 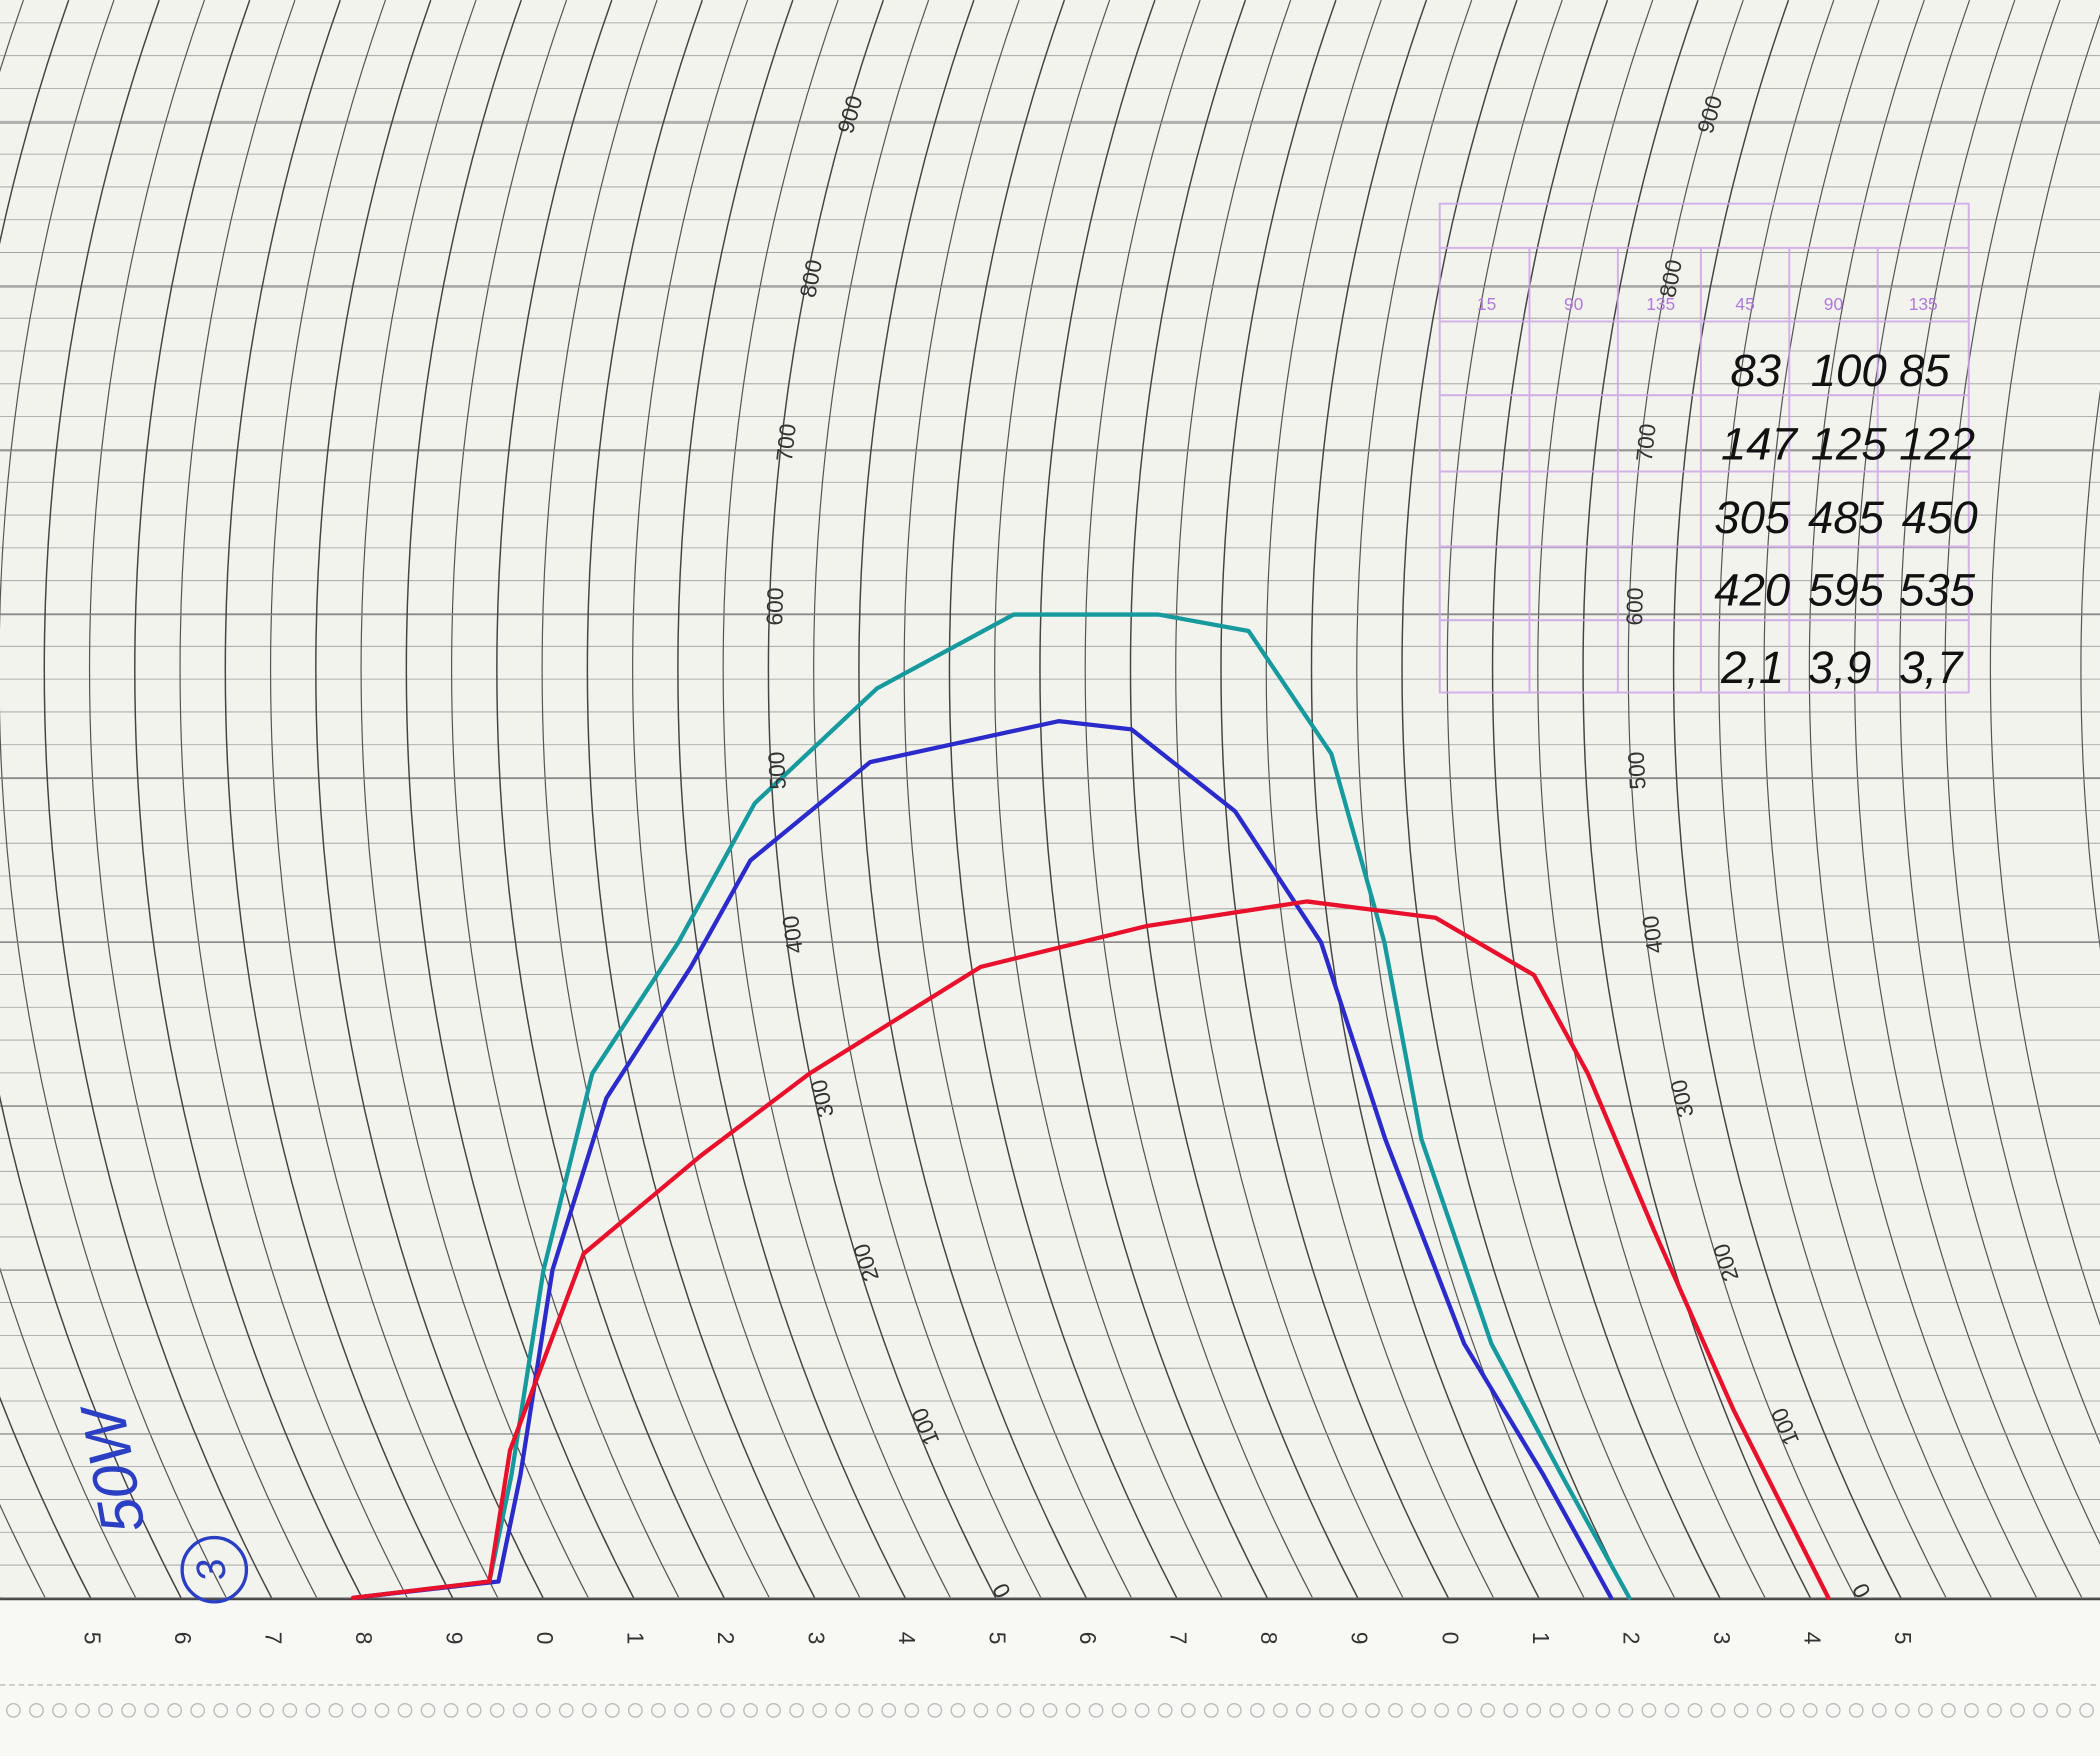 What do you see at coordinates (1812, 1638) in the screenshot?
I see `x-tick-label: 4` at bounding box center [1812, 1638].